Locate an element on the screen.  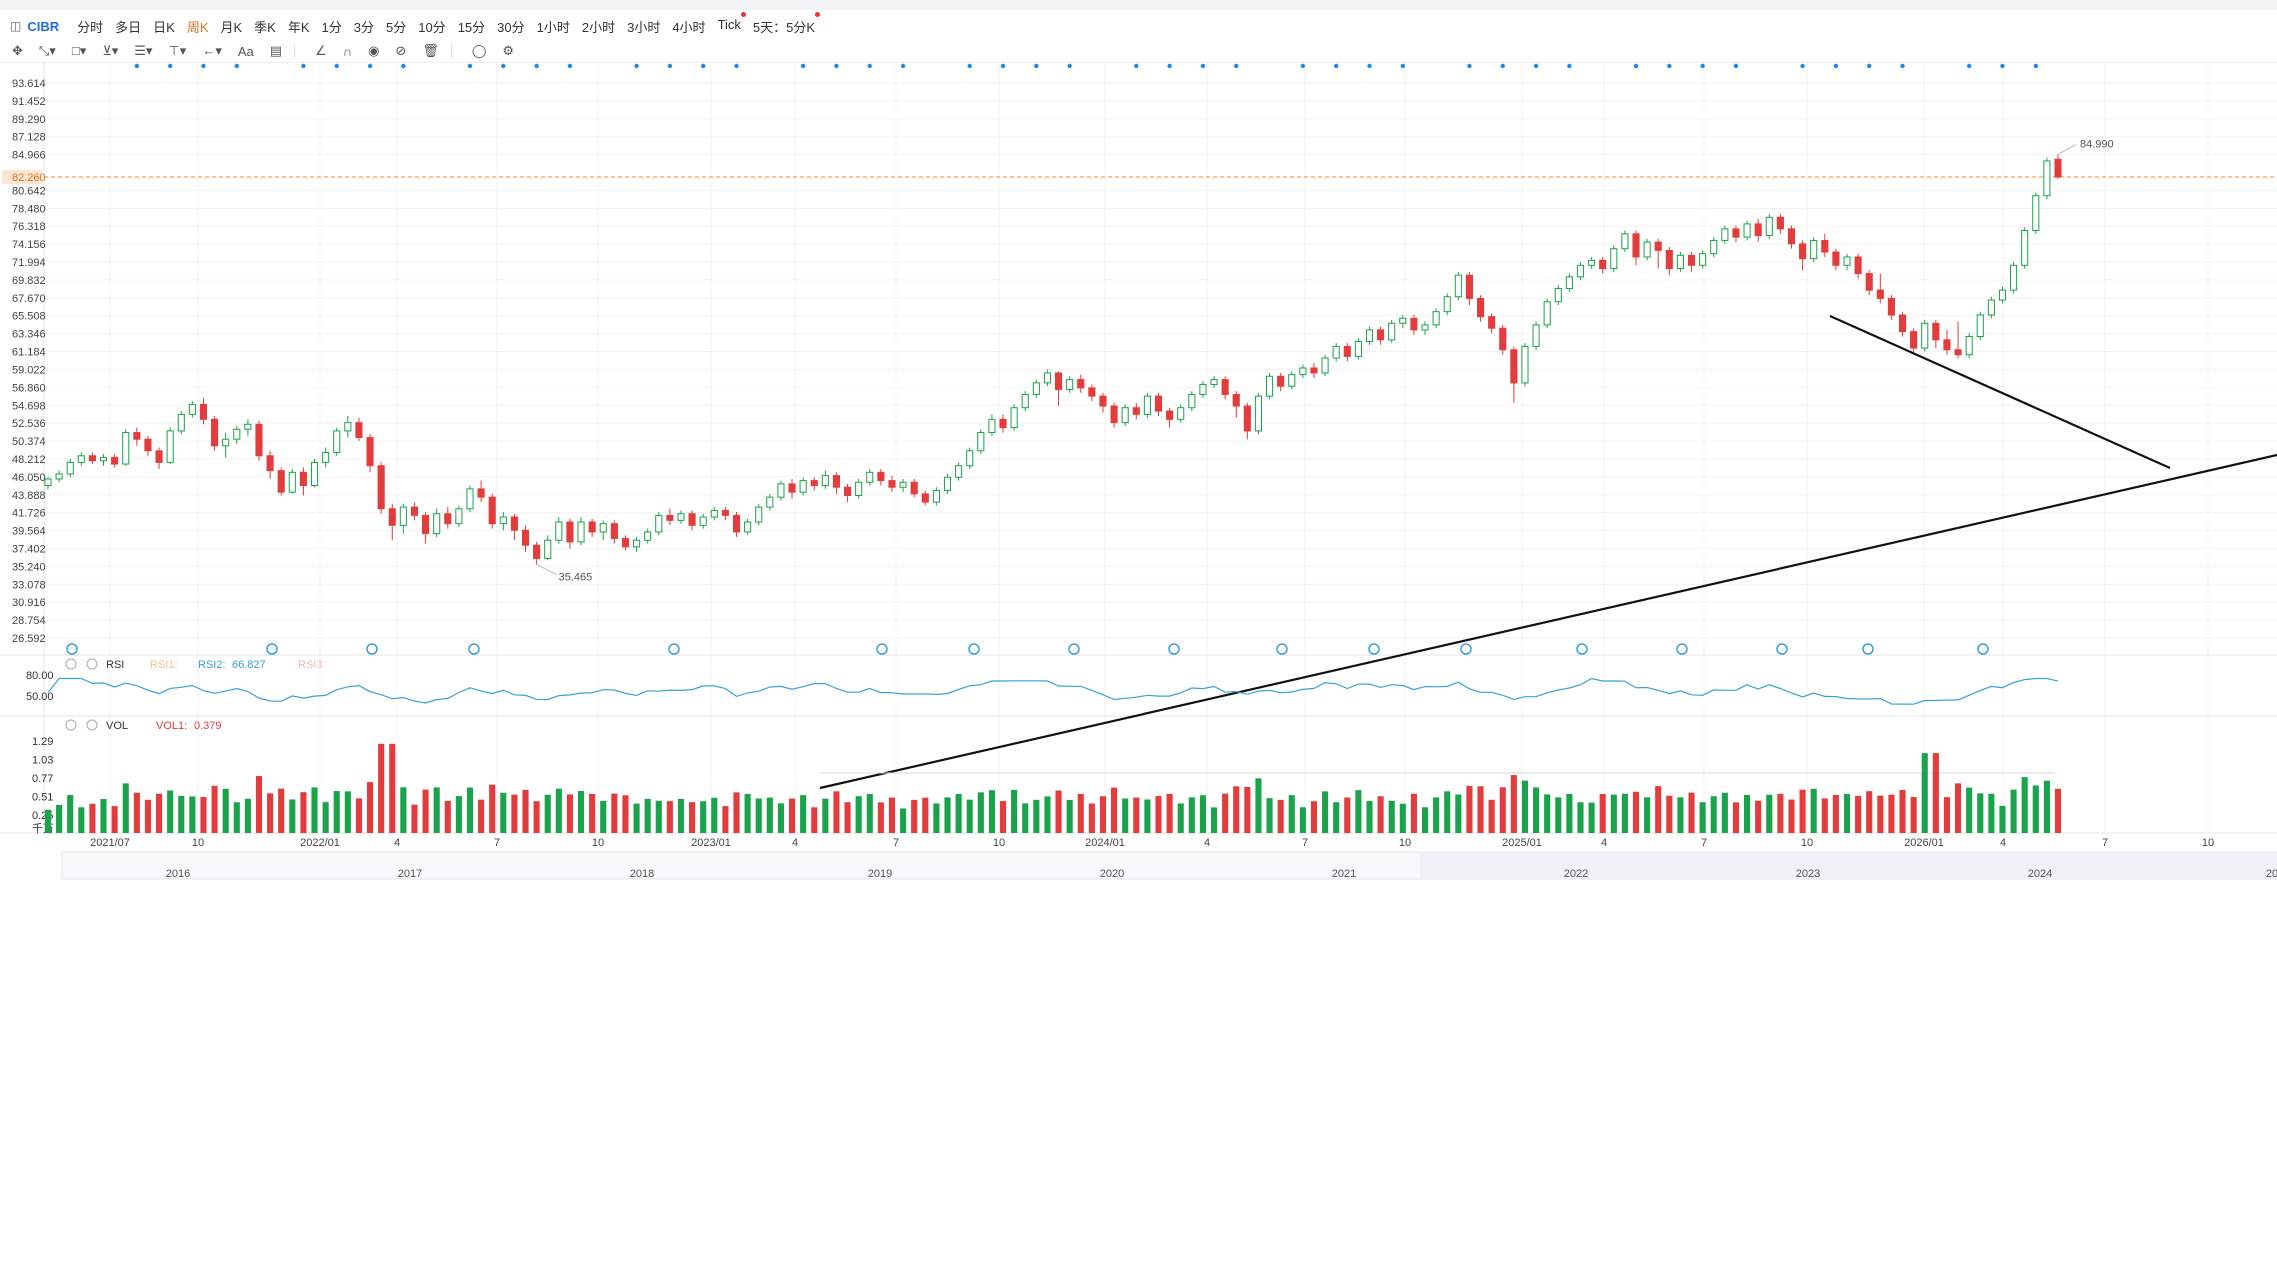
period-tab-8: 3分 is located at coordinates (363, 27).